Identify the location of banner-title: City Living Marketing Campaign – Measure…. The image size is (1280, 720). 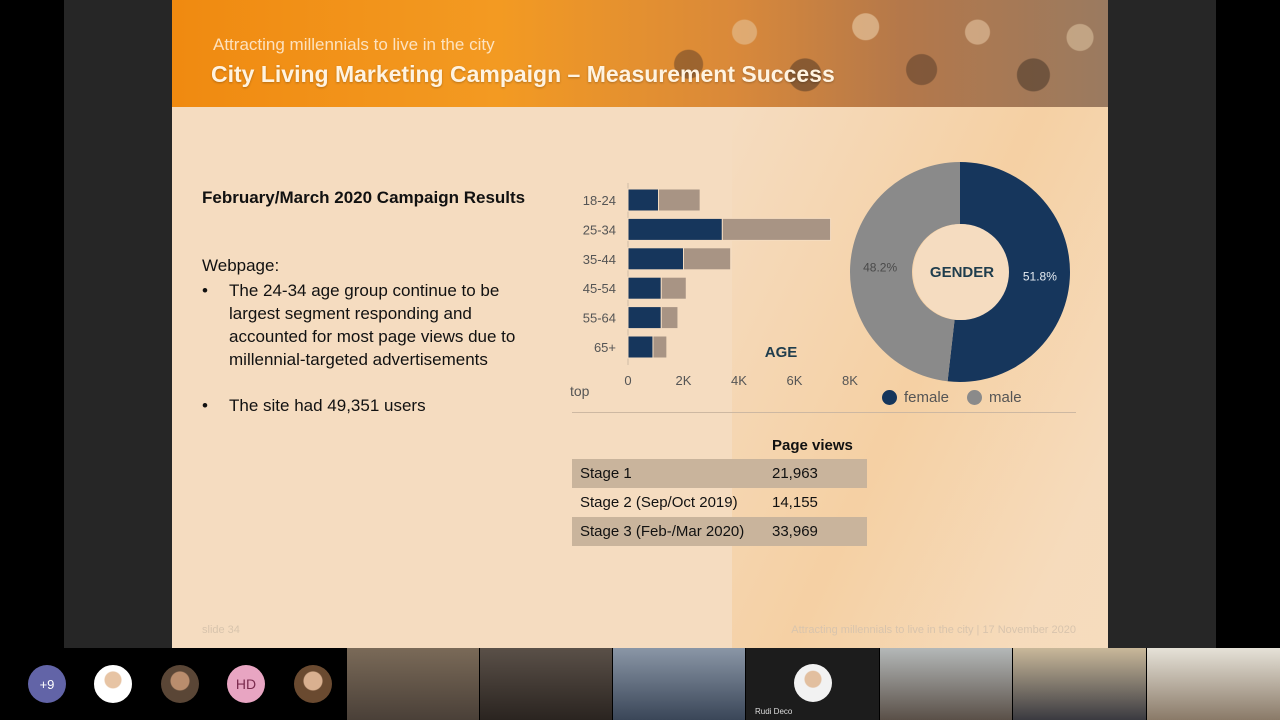
(523, 74).